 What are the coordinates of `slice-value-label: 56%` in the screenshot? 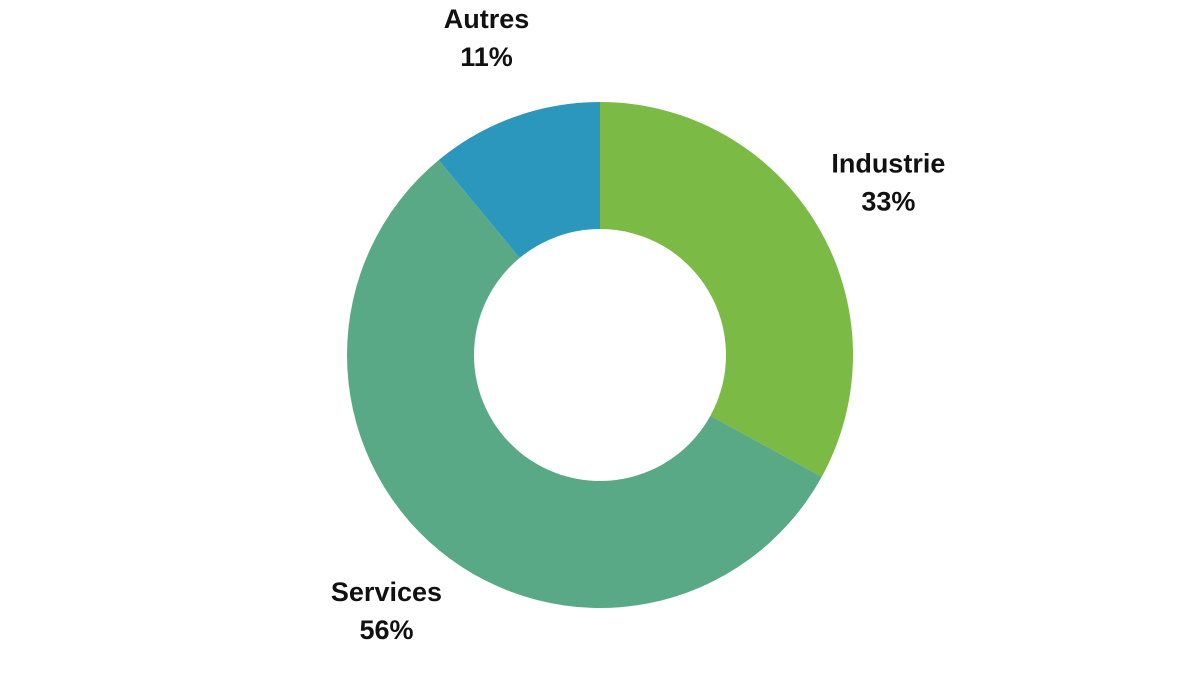 It's located at (386, 630).